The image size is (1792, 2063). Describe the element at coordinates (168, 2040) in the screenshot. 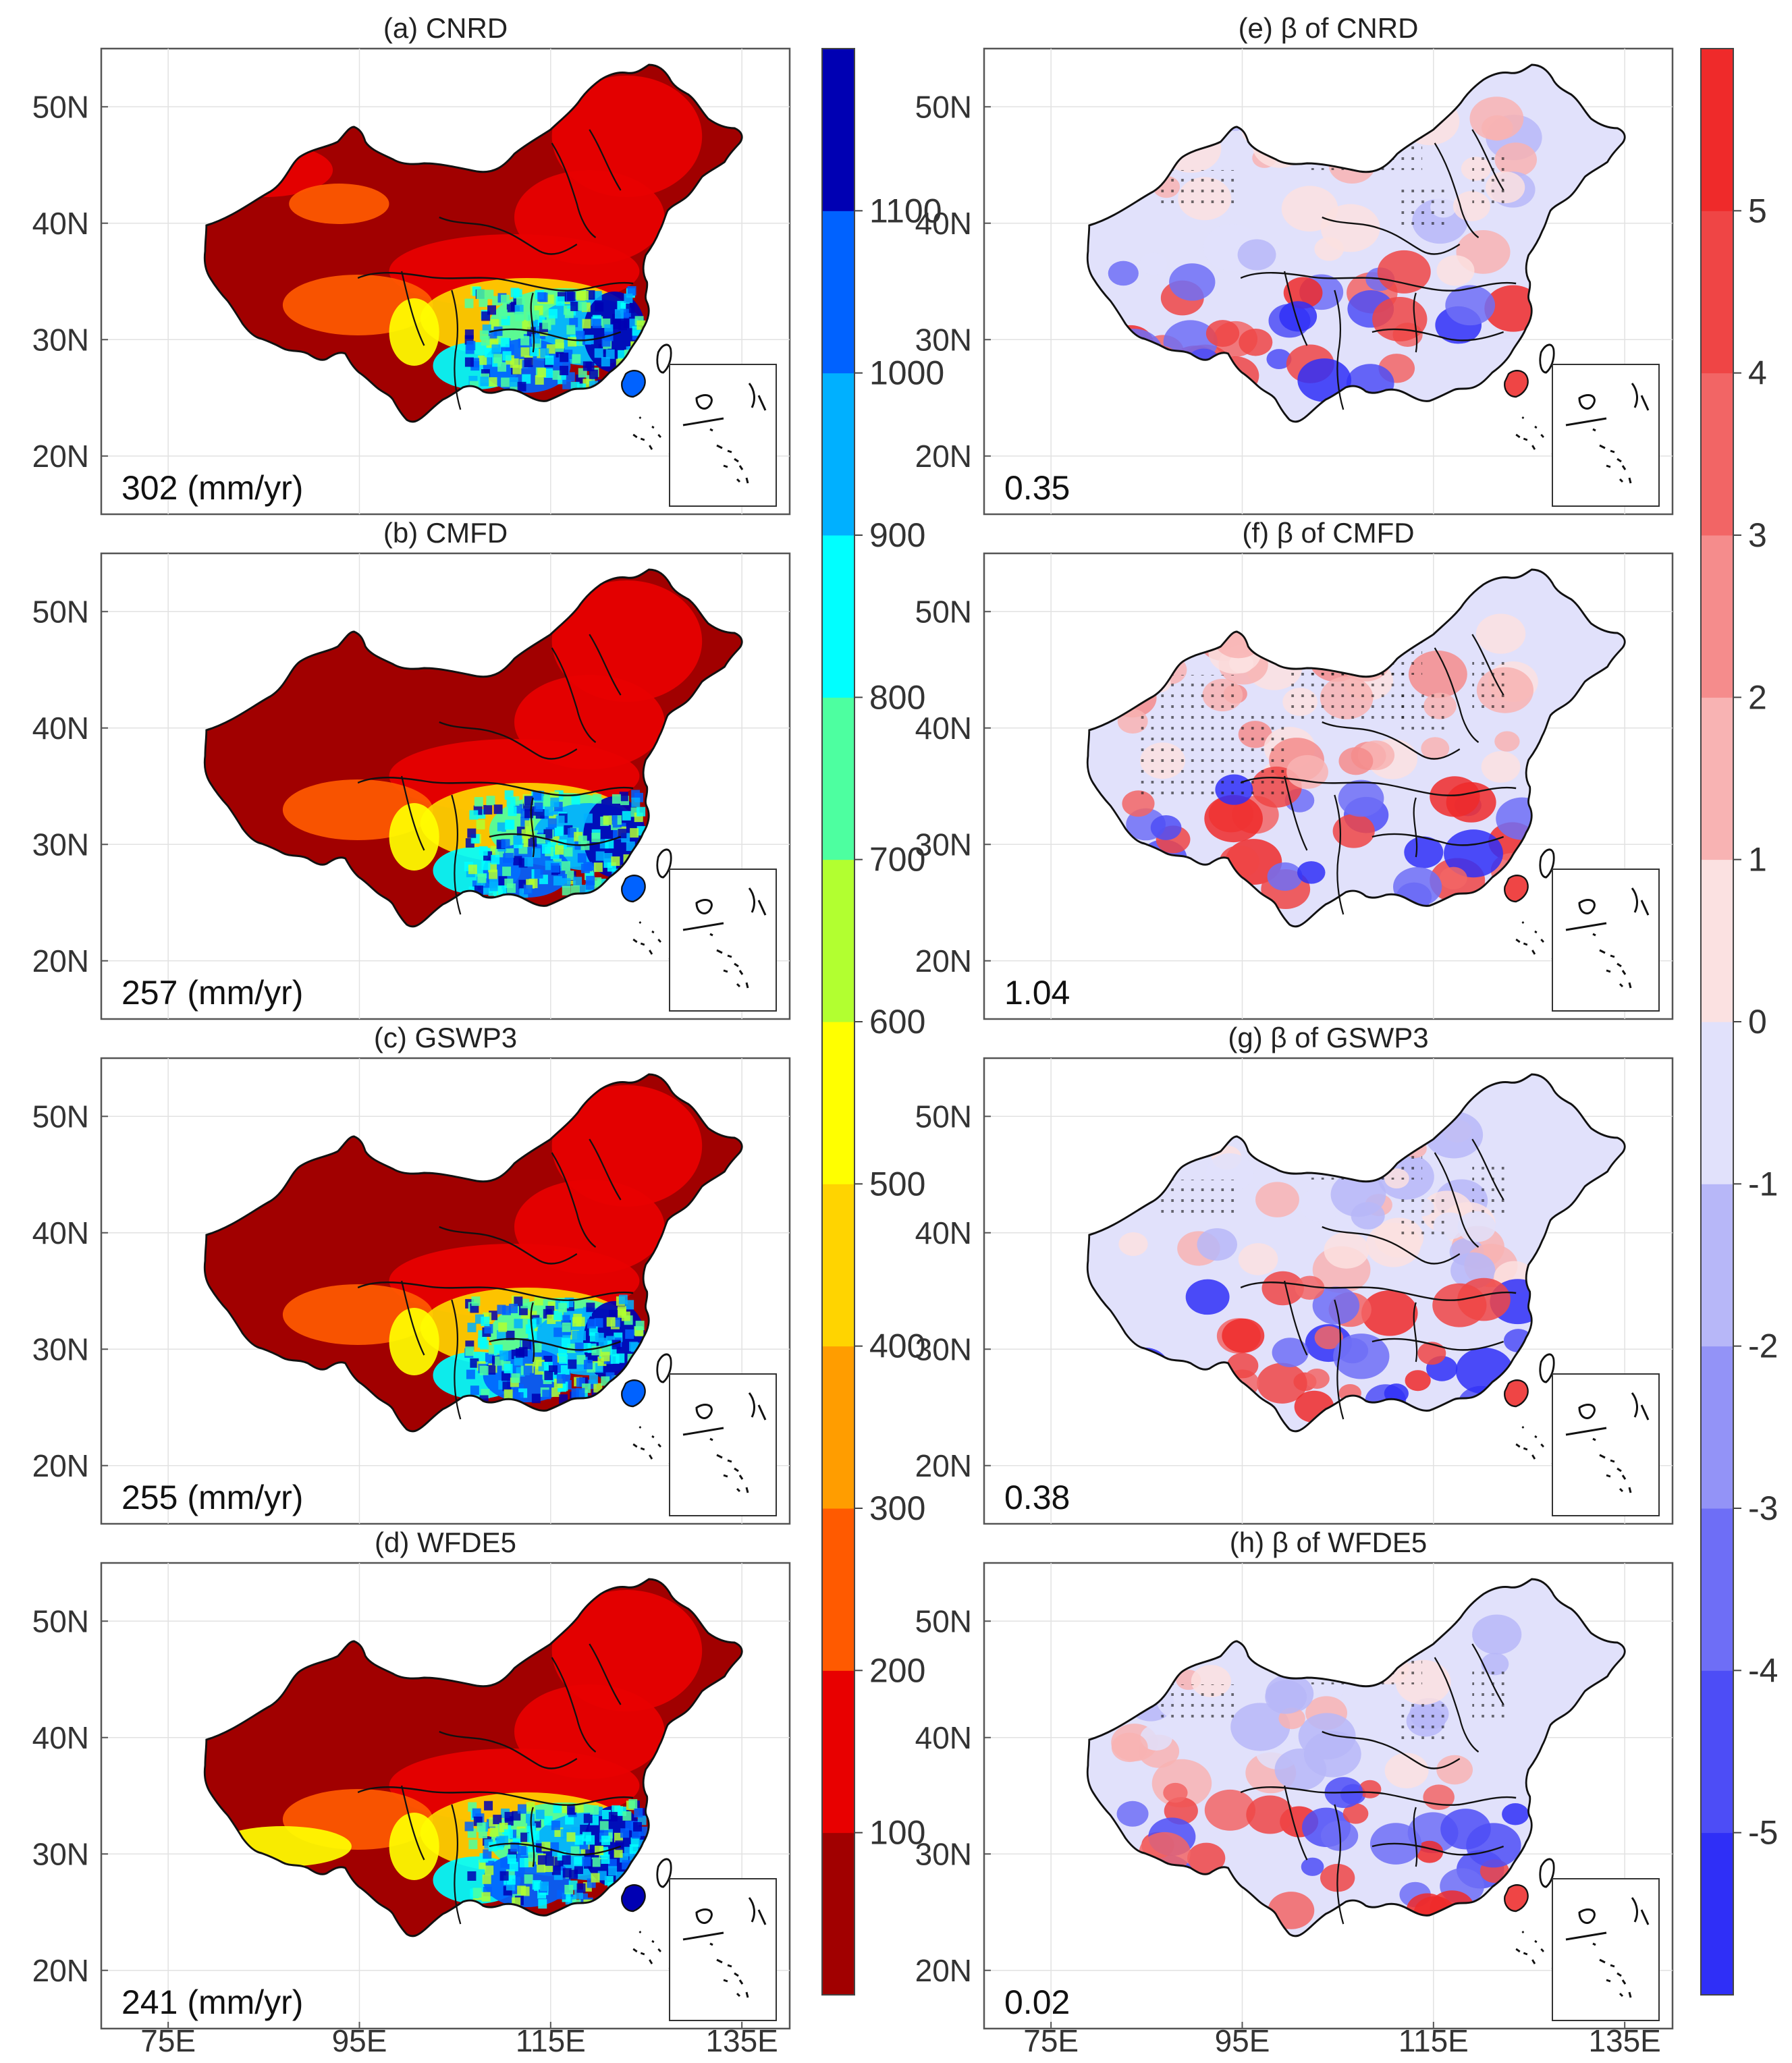

I see `lon-tick-label: 75E` at that location.